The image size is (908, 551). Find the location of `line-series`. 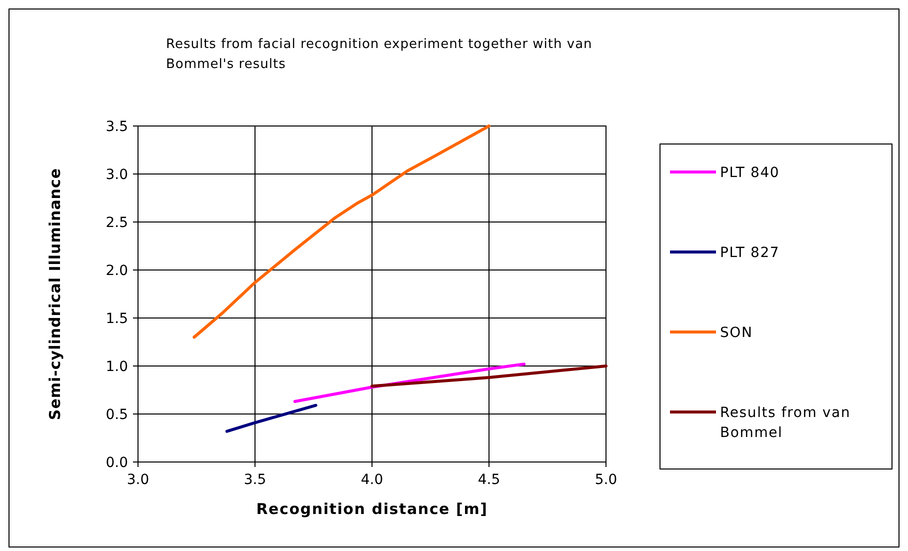

line-series is located at coordinates (341, 231).